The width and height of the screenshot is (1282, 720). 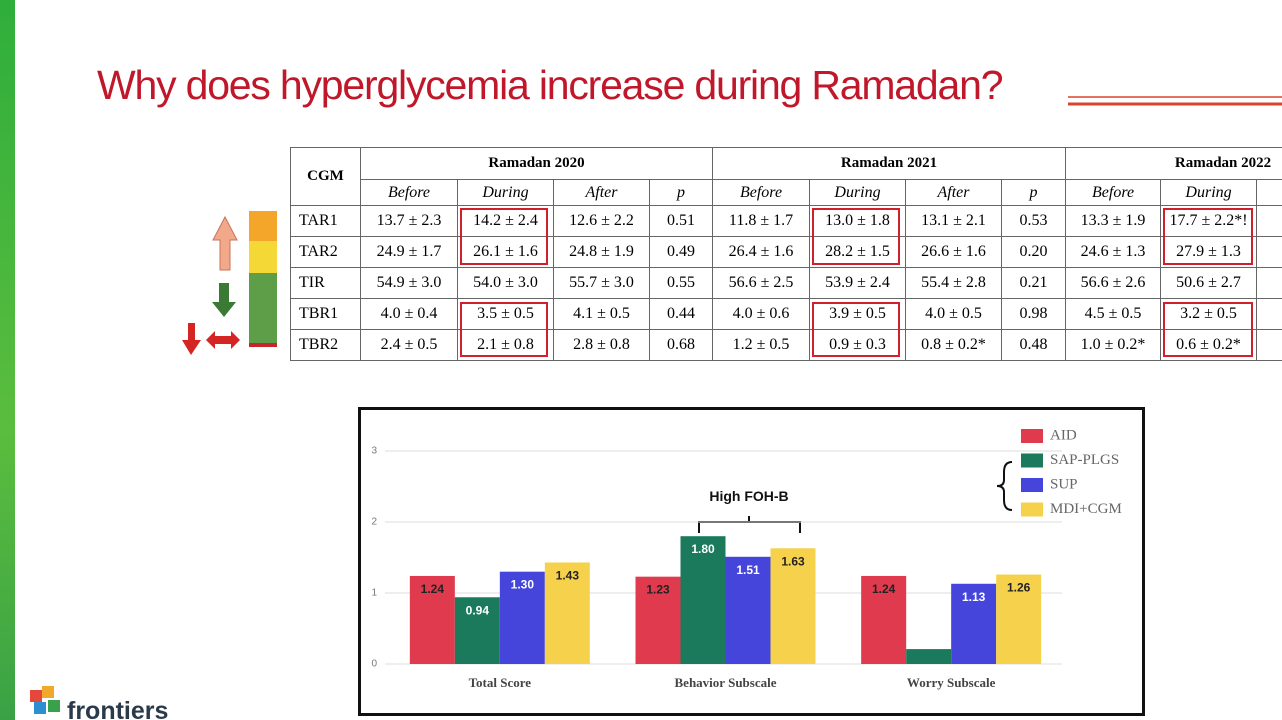 What do you see at coordinates (954, 192) in the screenshot?
I see `subheader-cell: After` at bounding box center [954, 192].